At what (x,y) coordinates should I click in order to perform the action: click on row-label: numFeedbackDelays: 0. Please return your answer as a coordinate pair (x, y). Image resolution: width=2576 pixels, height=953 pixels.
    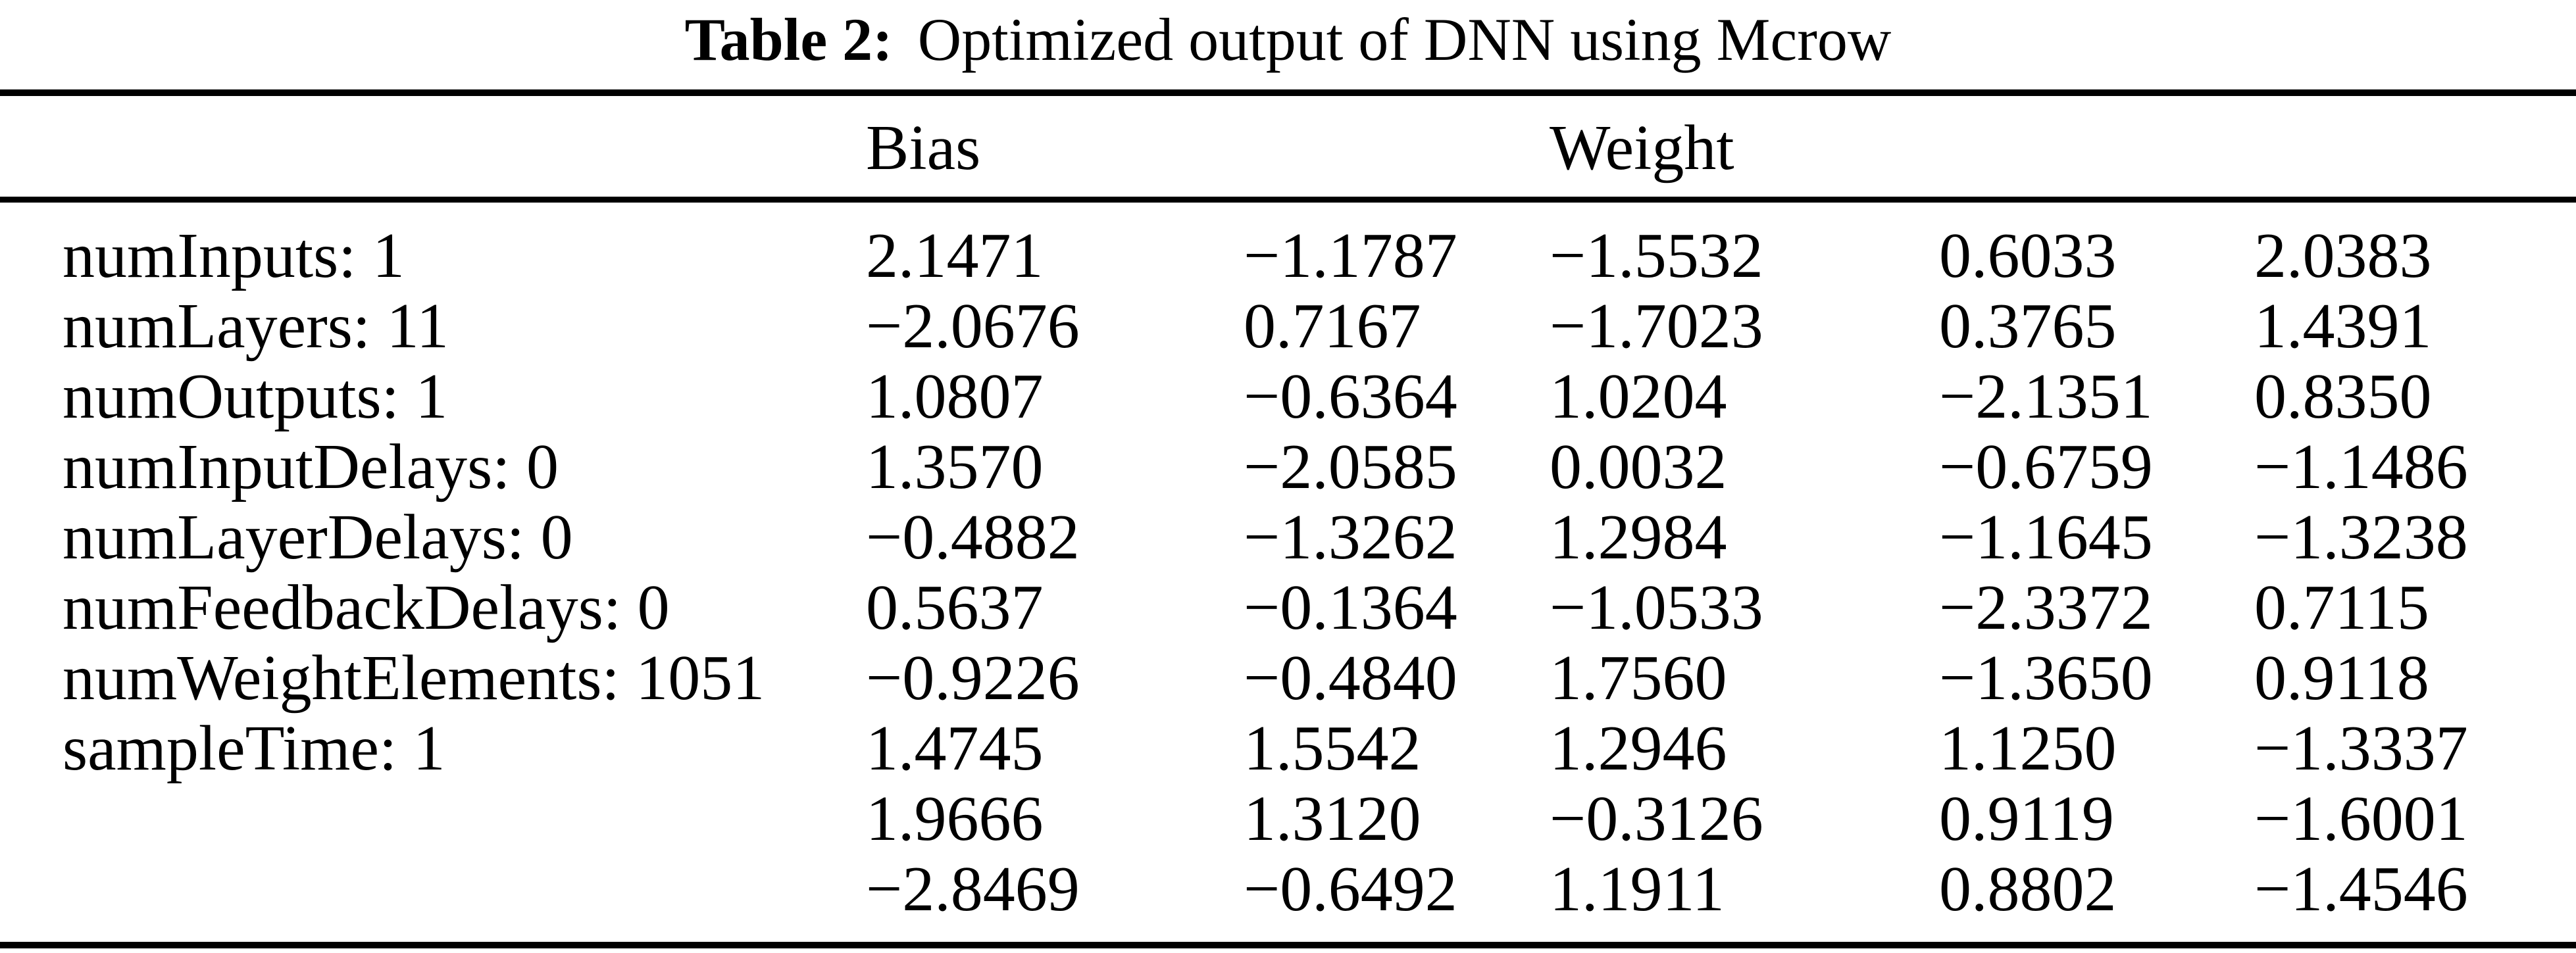
    Looking at the image, I should click on (366, 607).